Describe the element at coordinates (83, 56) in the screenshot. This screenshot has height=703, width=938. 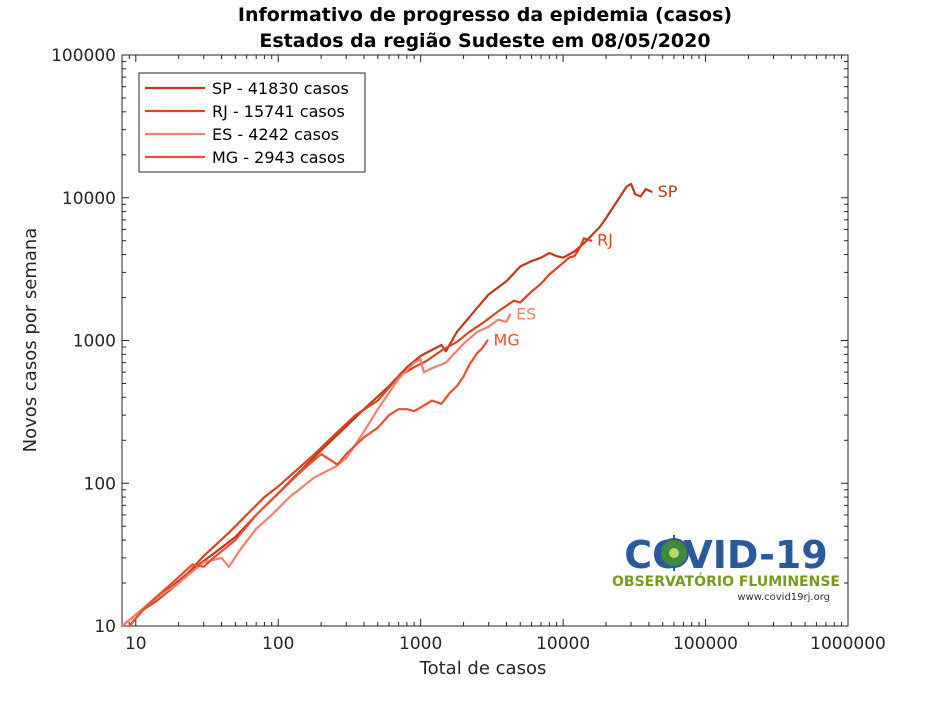
I see `y-tick-label: 100000` at that location.